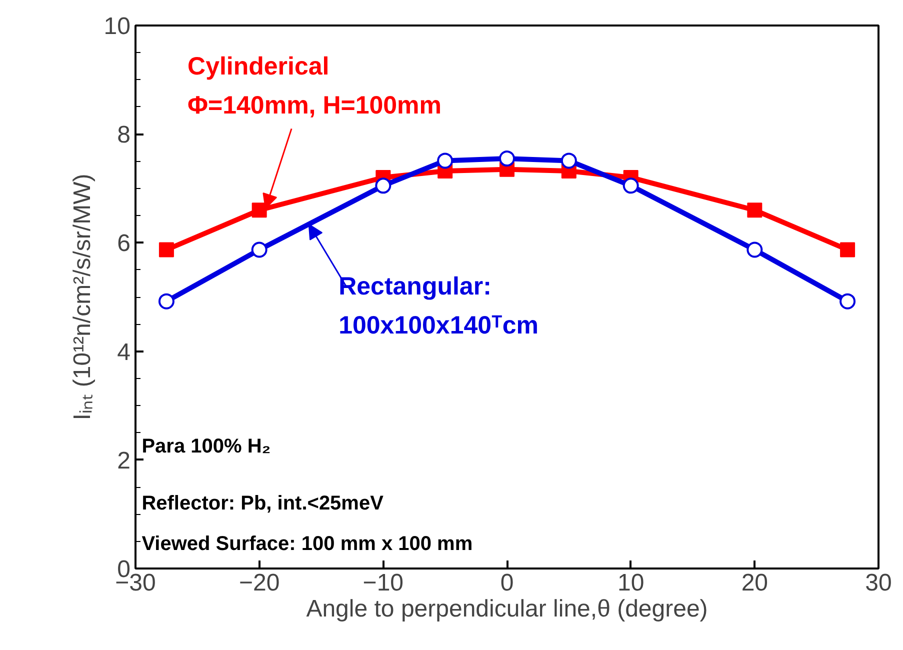 The height and width of the screenshot is (650, 903). What do you see at coordinates (117, 26) in the screenshot?
I see `y-tick-label: 10` at bounding box center [117, 26].